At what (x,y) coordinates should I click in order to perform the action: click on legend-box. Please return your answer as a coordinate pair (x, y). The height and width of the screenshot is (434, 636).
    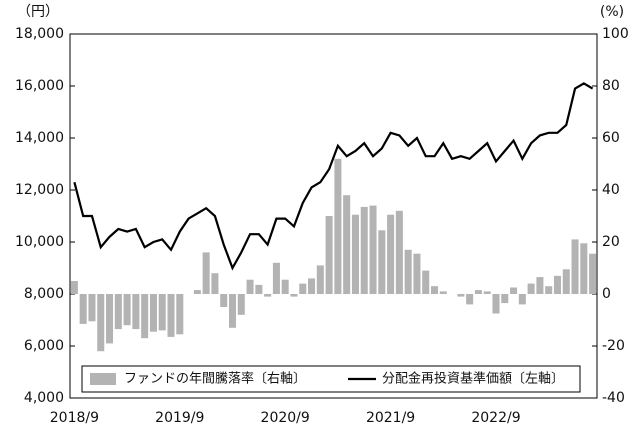
    Looking at the image, I should click on (331, 379).